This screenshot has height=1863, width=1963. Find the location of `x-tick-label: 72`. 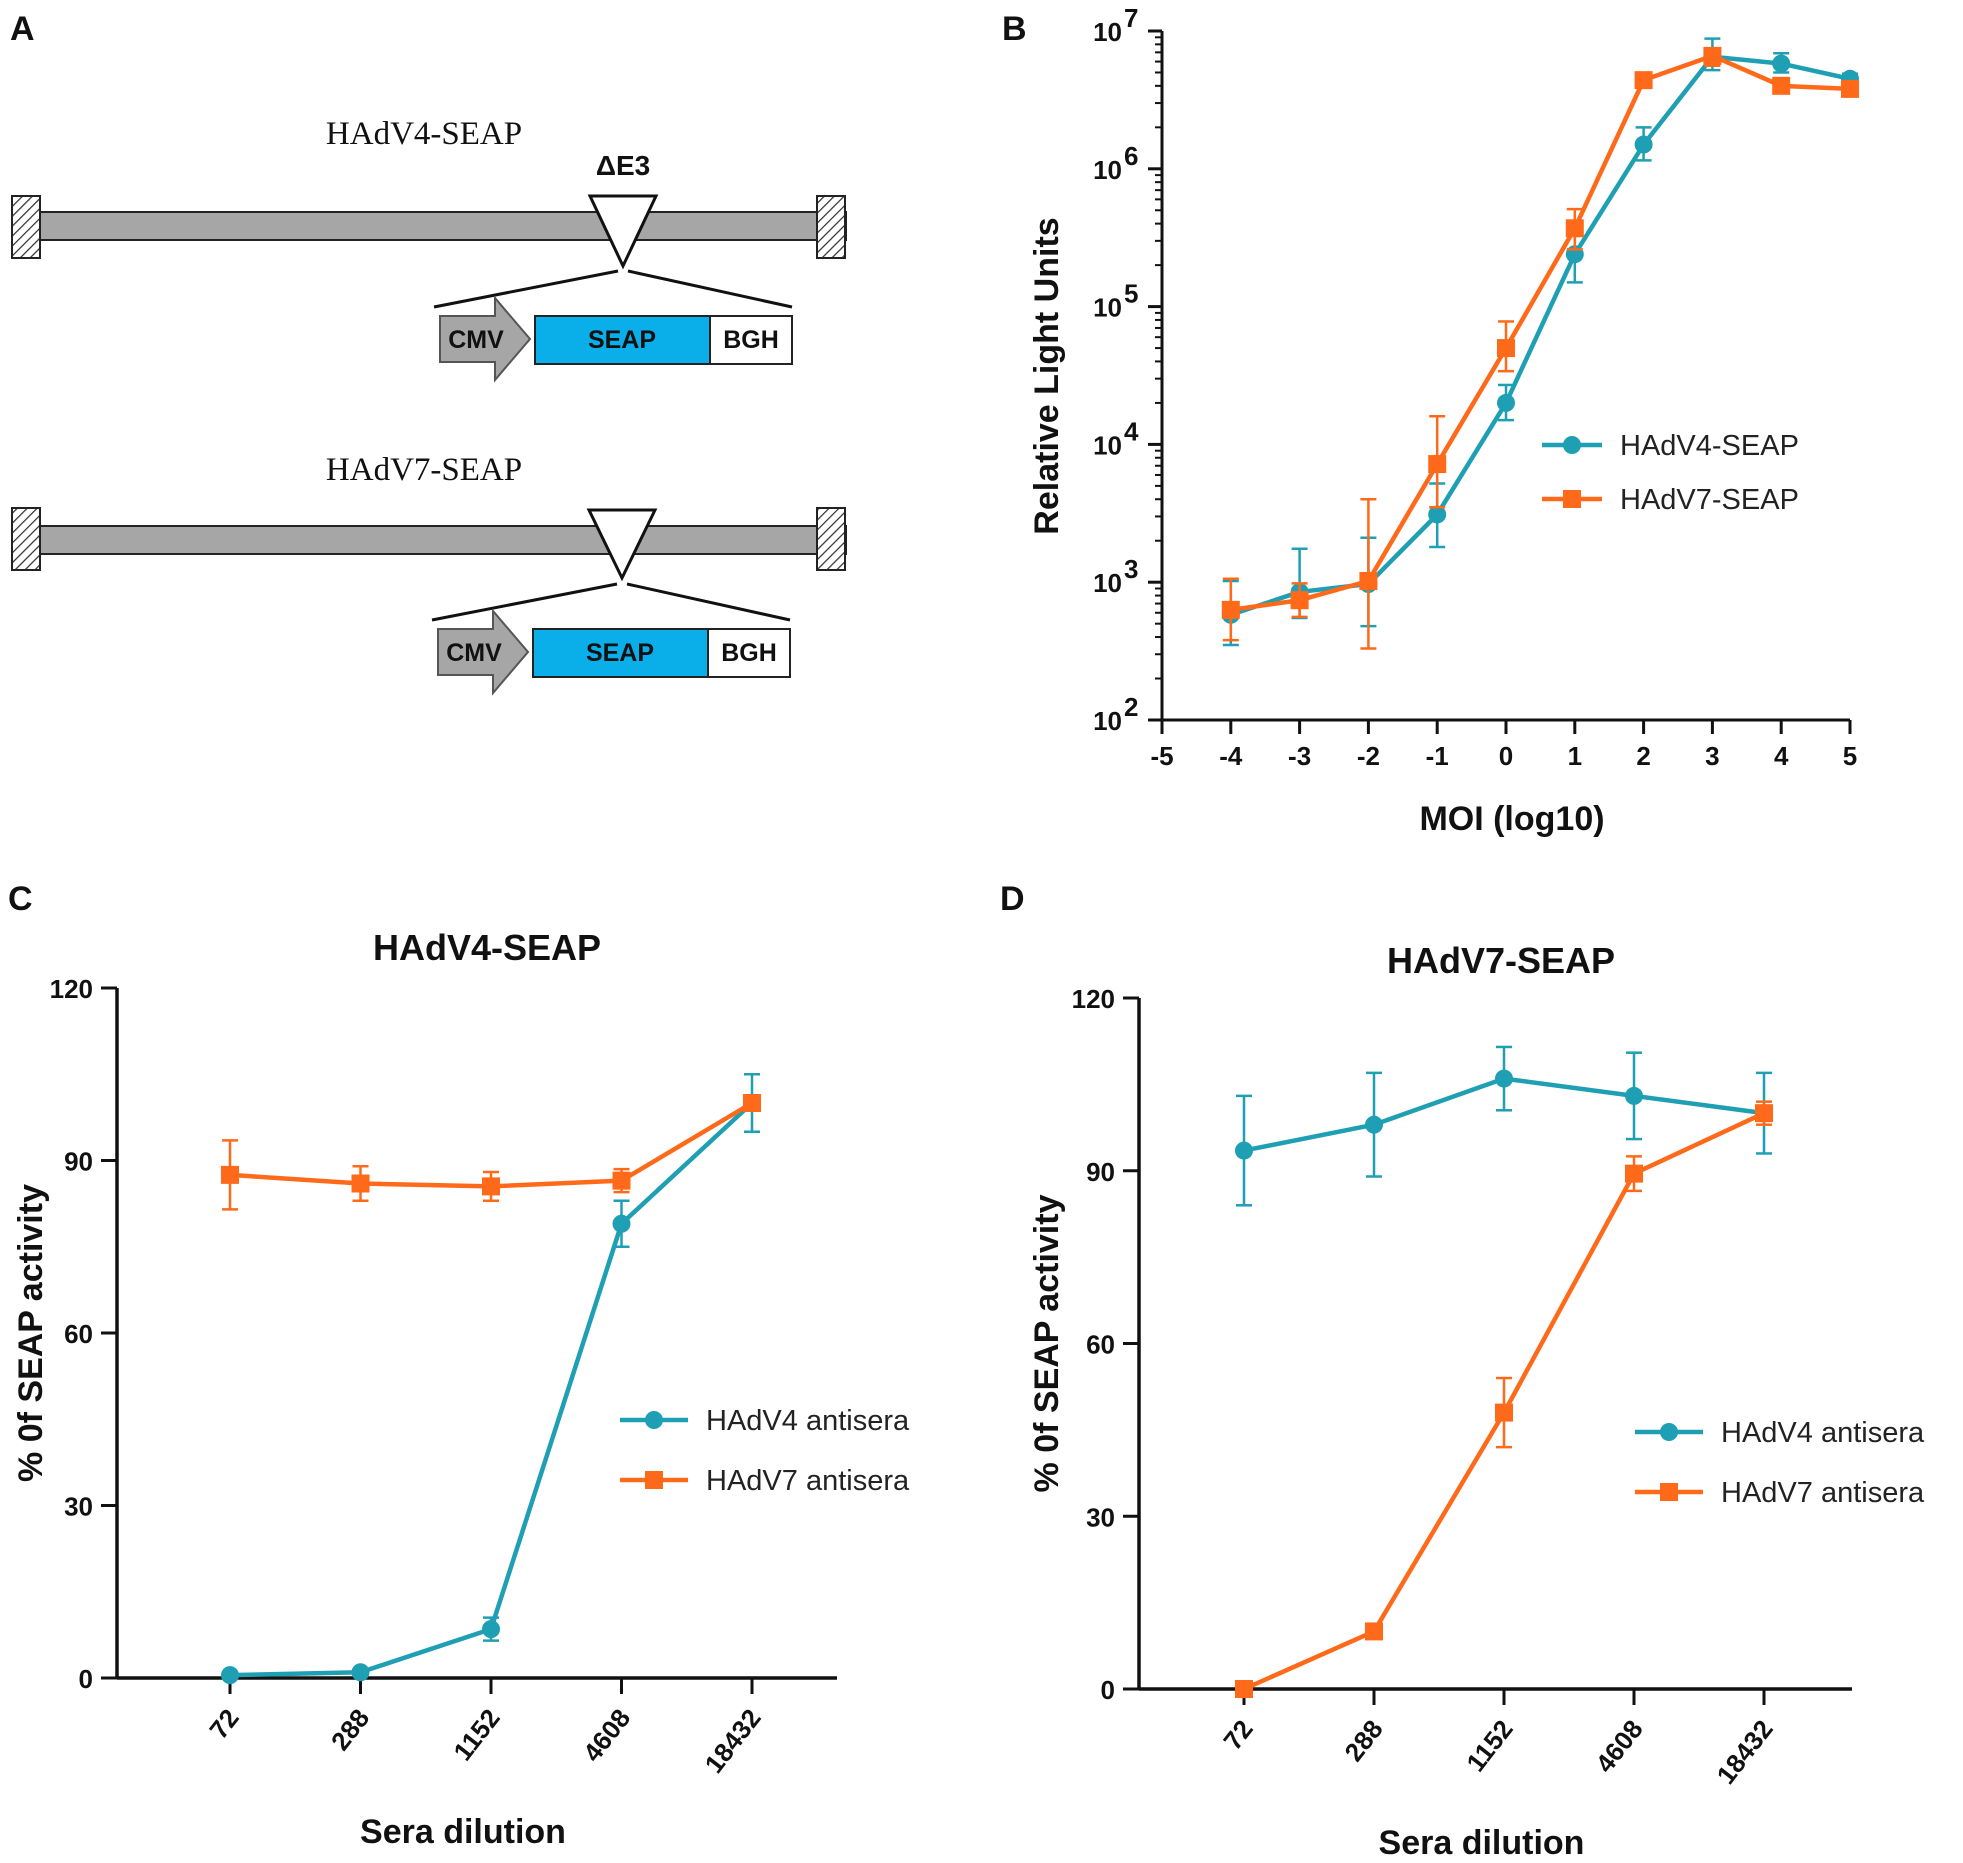

x-tick-label: 72 is located at coordinates (1237, 1734).